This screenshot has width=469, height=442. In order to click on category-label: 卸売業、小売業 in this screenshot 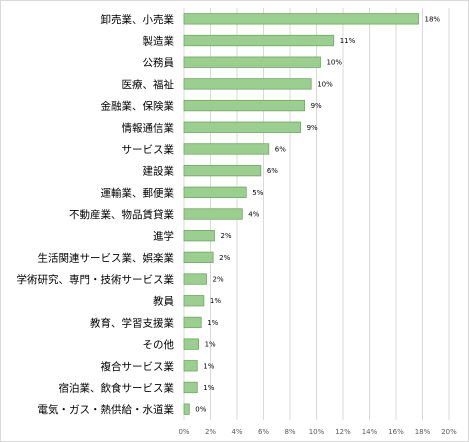, I will do `click(138, 19)`.